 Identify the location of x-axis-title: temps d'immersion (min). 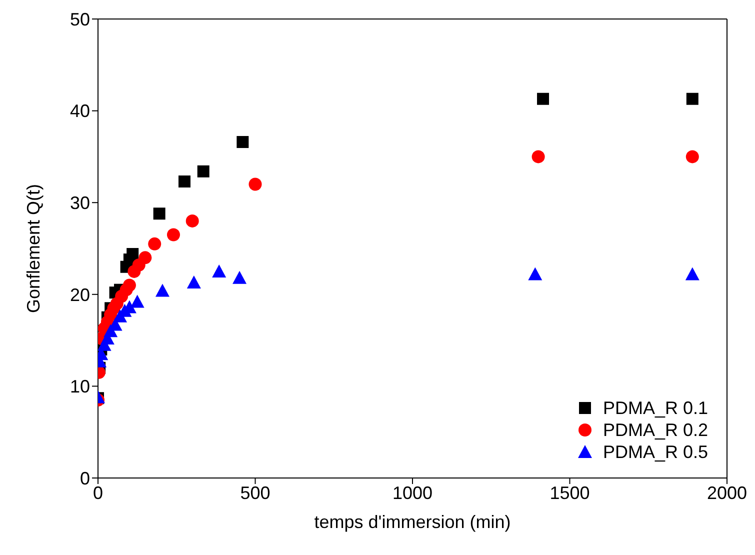
(412, 522).